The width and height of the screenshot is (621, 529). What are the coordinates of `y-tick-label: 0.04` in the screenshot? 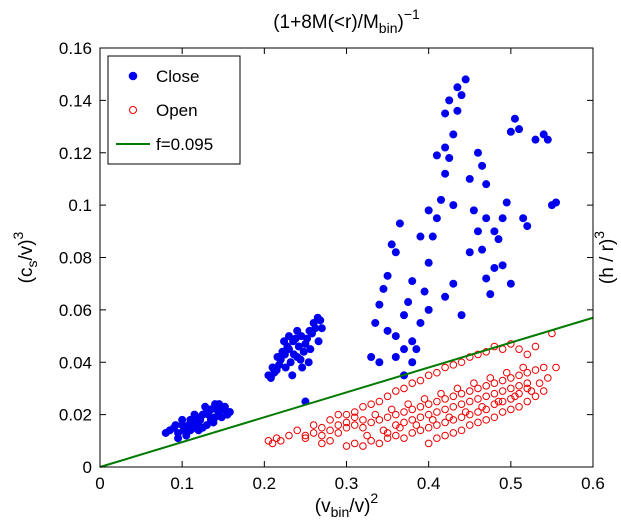 It's located at (75, 362).